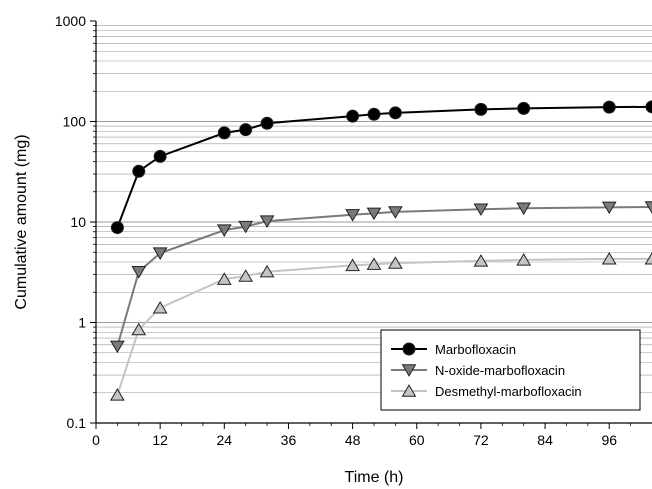 The image size is (652, 489). What do you see at coordinates (481, 440) in the screenshot?
I see `x-tick-label: 72` at bounding box center [481, 440].